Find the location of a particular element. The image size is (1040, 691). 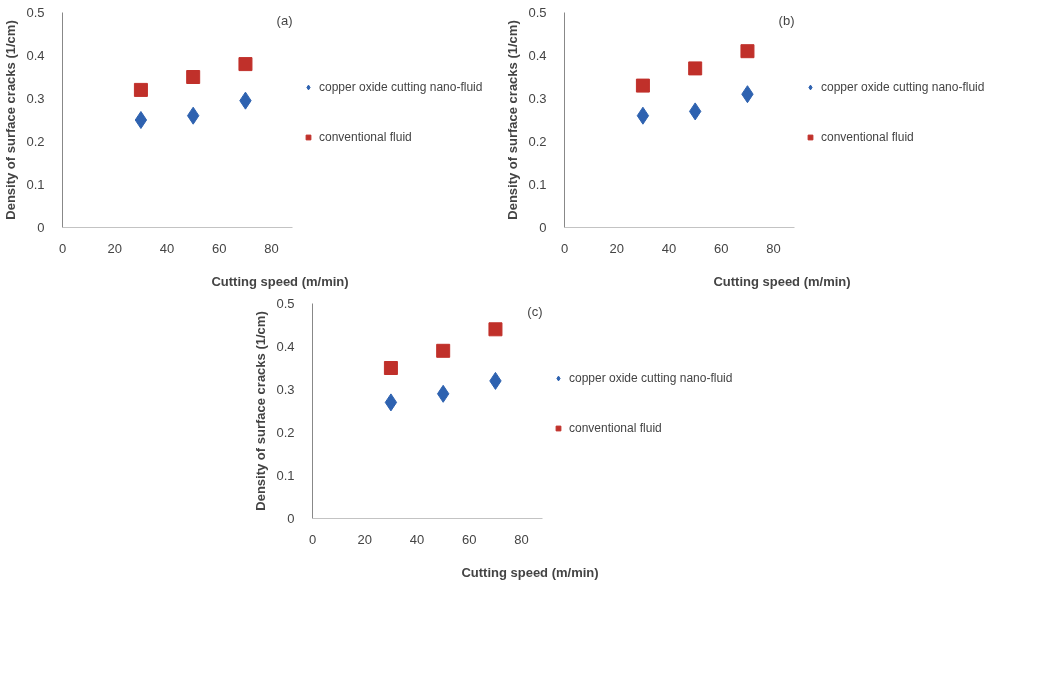

annotation: (a) is located at coordinates (284, 20).